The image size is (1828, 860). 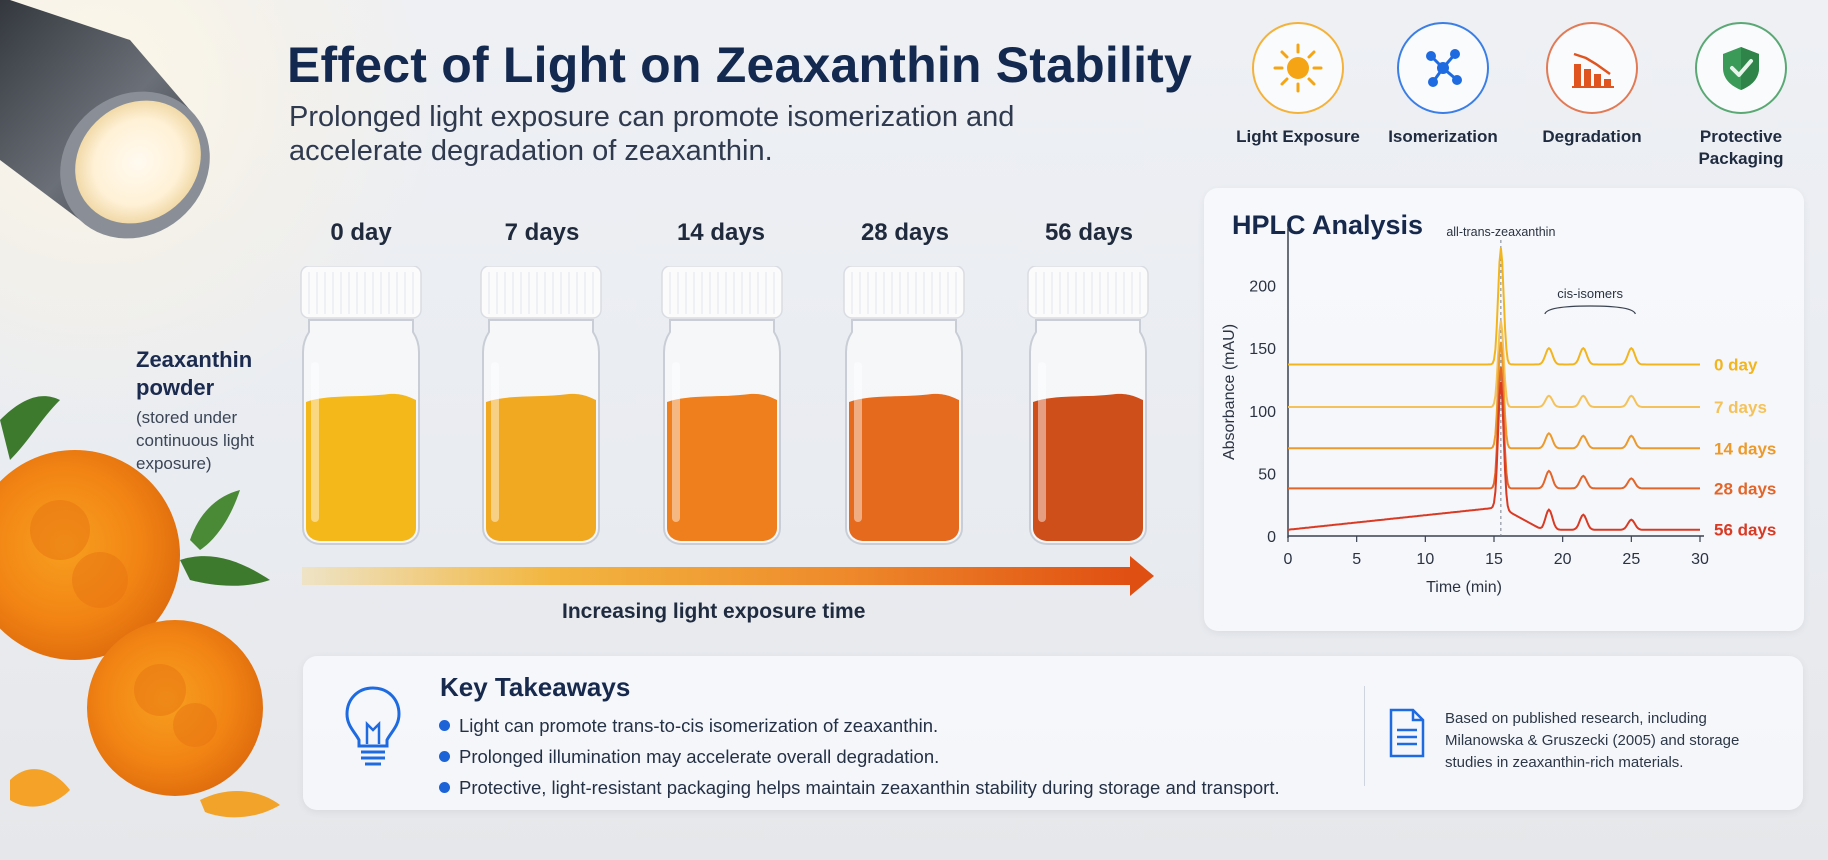 I want to click on hplc-title: HPLC Analysis, so click(x=1328, y=225).